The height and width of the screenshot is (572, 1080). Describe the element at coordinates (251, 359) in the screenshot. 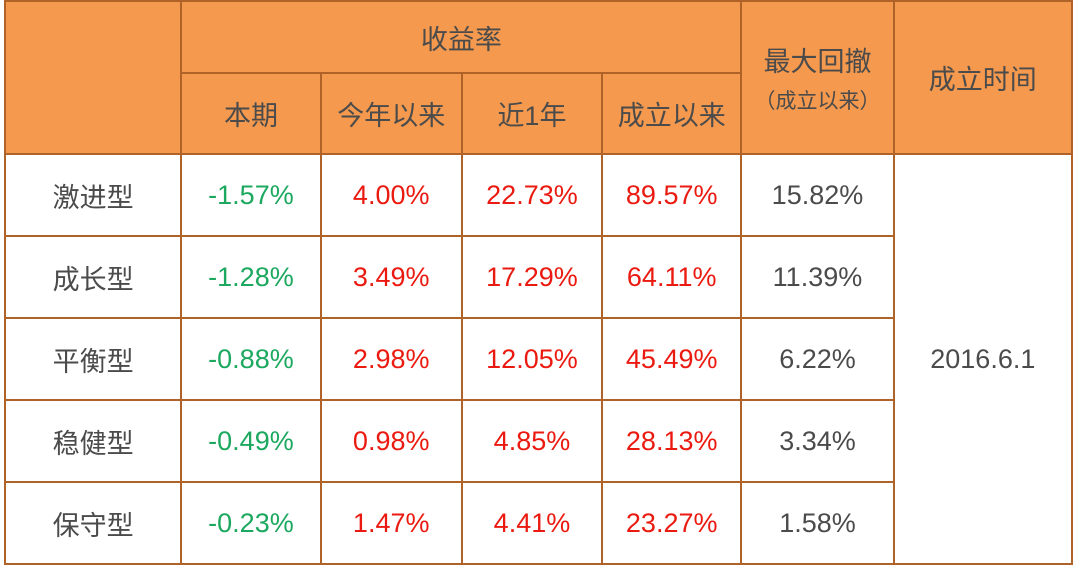

I see `value-current: -0.88%` at that location.